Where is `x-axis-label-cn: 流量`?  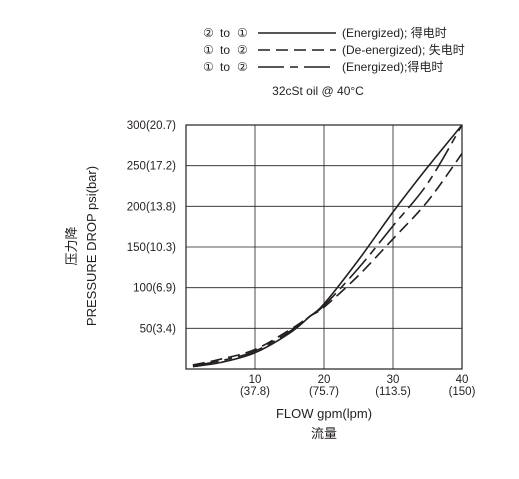 x-axis-label-cn: 流量 is located at coordinates (324, 433).